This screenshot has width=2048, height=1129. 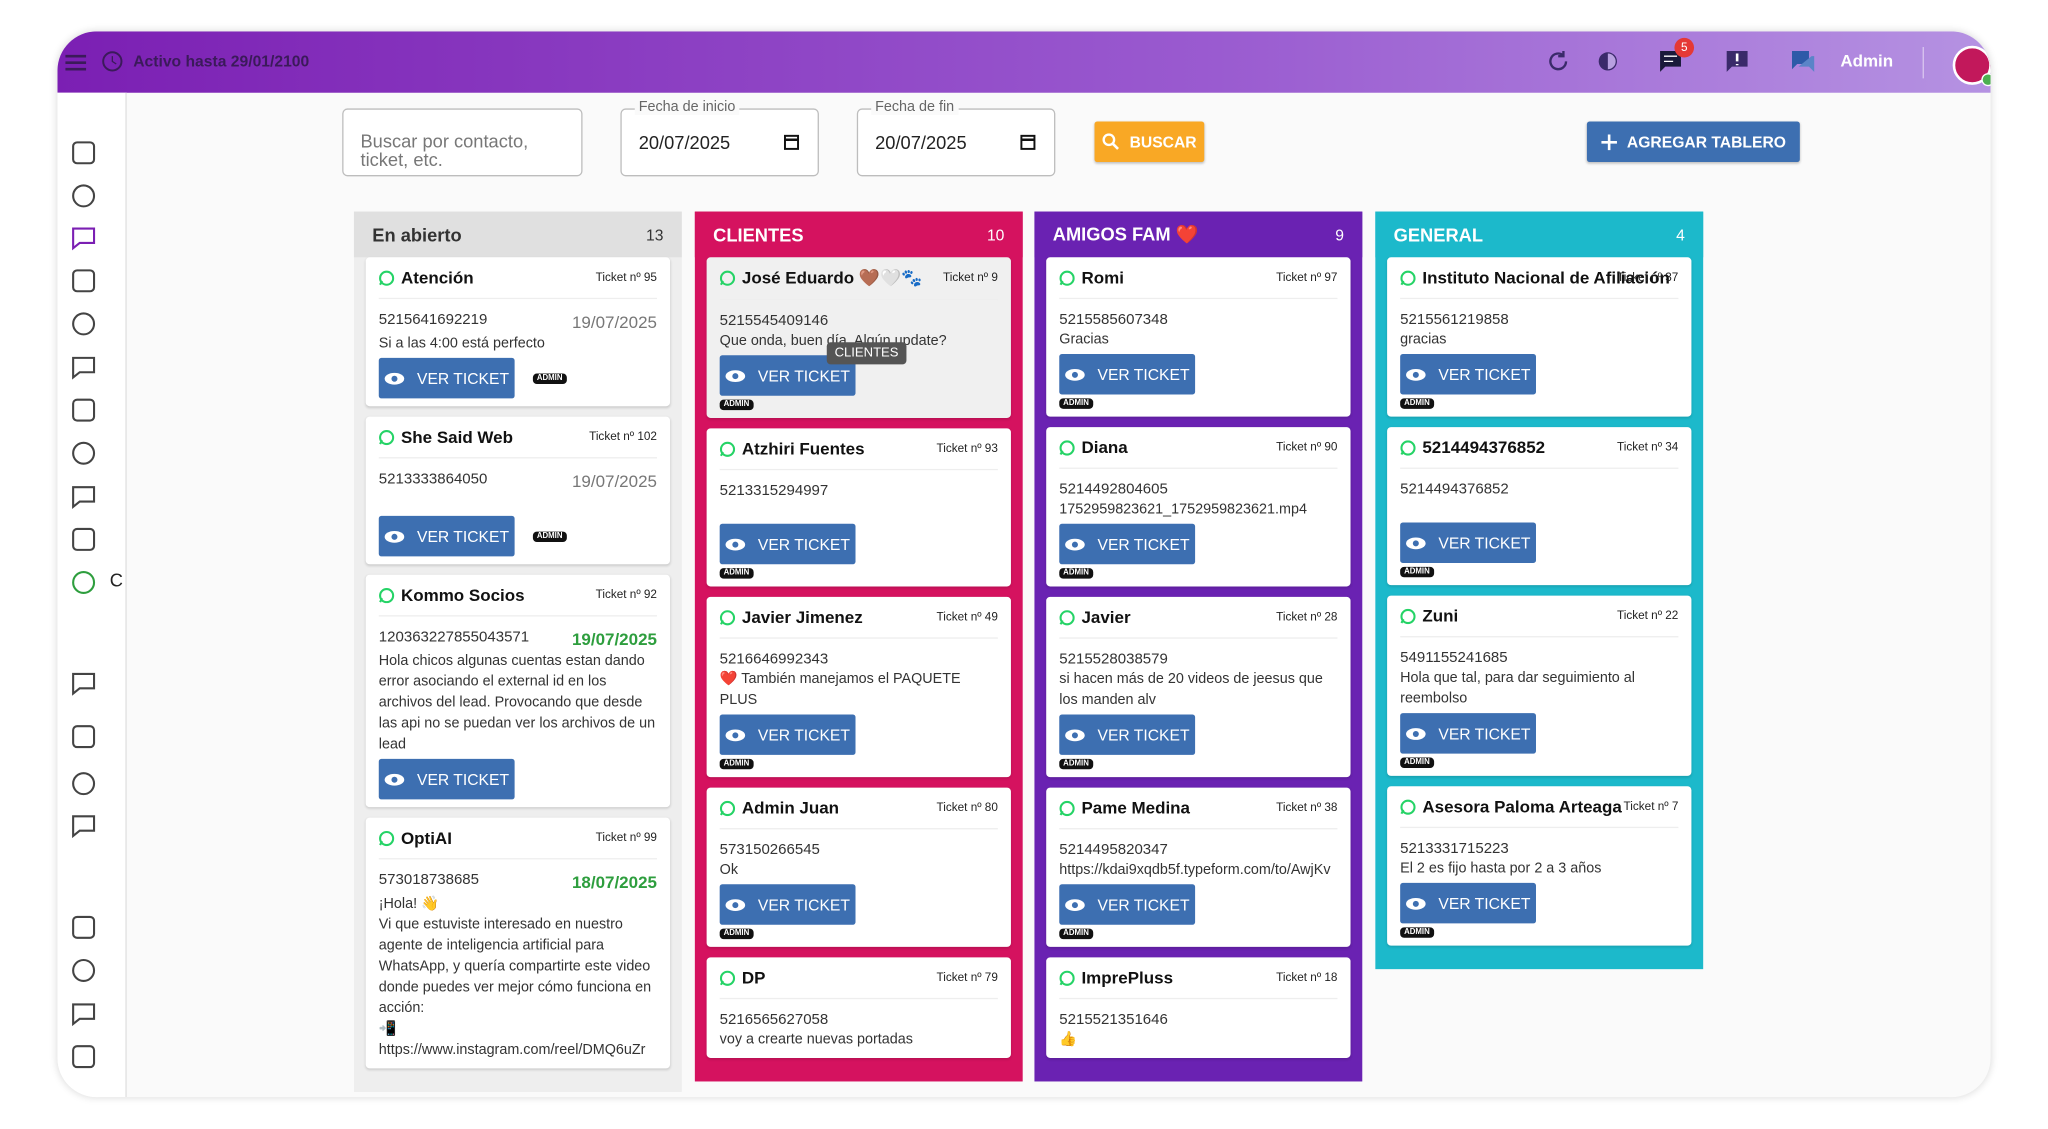 I want to click on card-header: Asesora Paloma Arteaga Ticket nº 7, so click(x=1539, y=813).